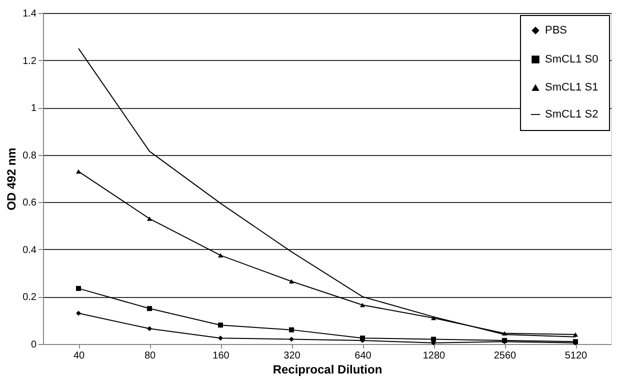 The height and width of the screenshot is (380, 621). I want to click on x-tick-label: 40, so click(79, 356).